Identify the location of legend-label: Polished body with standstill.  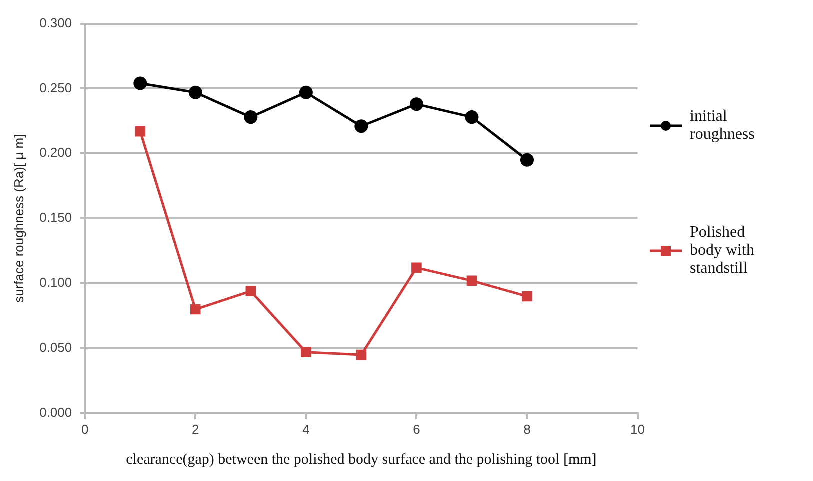
(723, 251).